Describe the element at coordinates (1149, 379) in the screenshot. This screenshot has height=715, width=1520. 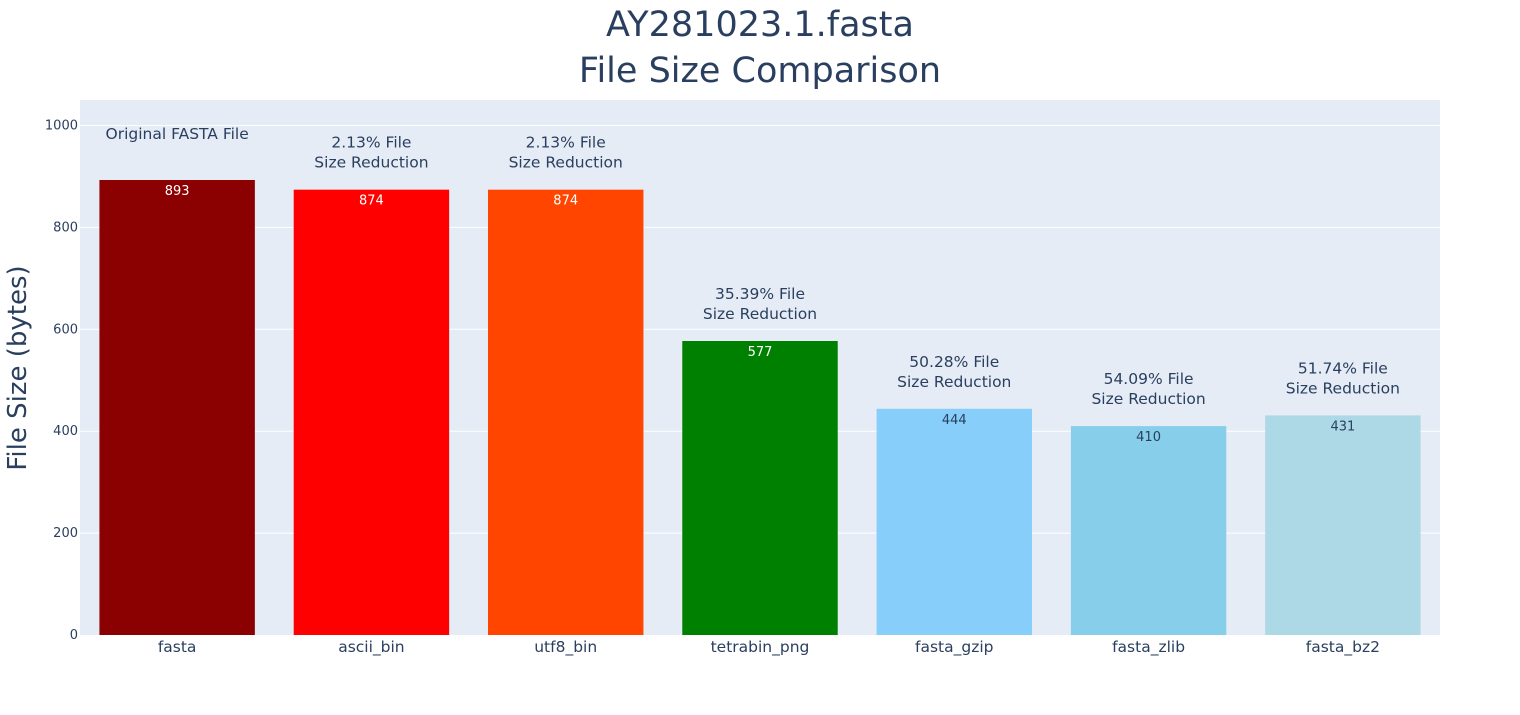
I see `bar-annotation-line: 54.09% File` at that location.